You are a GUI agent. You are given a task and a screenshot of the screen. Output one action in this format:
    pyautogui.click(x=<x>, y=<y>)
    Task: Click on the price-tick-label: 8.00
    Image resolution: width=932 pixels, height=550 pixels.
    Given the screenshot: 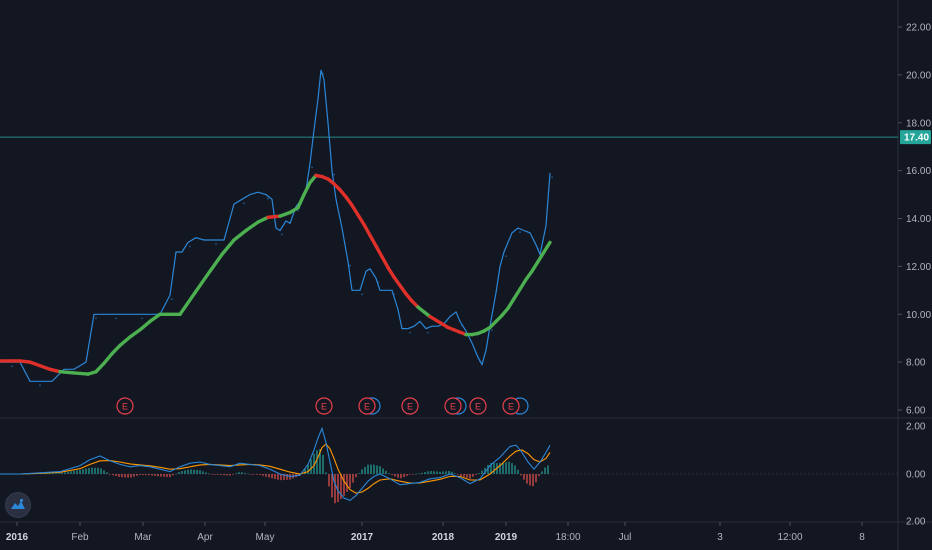 What is the action you would take?
    pyautogui.click(x=916, y=363)
    